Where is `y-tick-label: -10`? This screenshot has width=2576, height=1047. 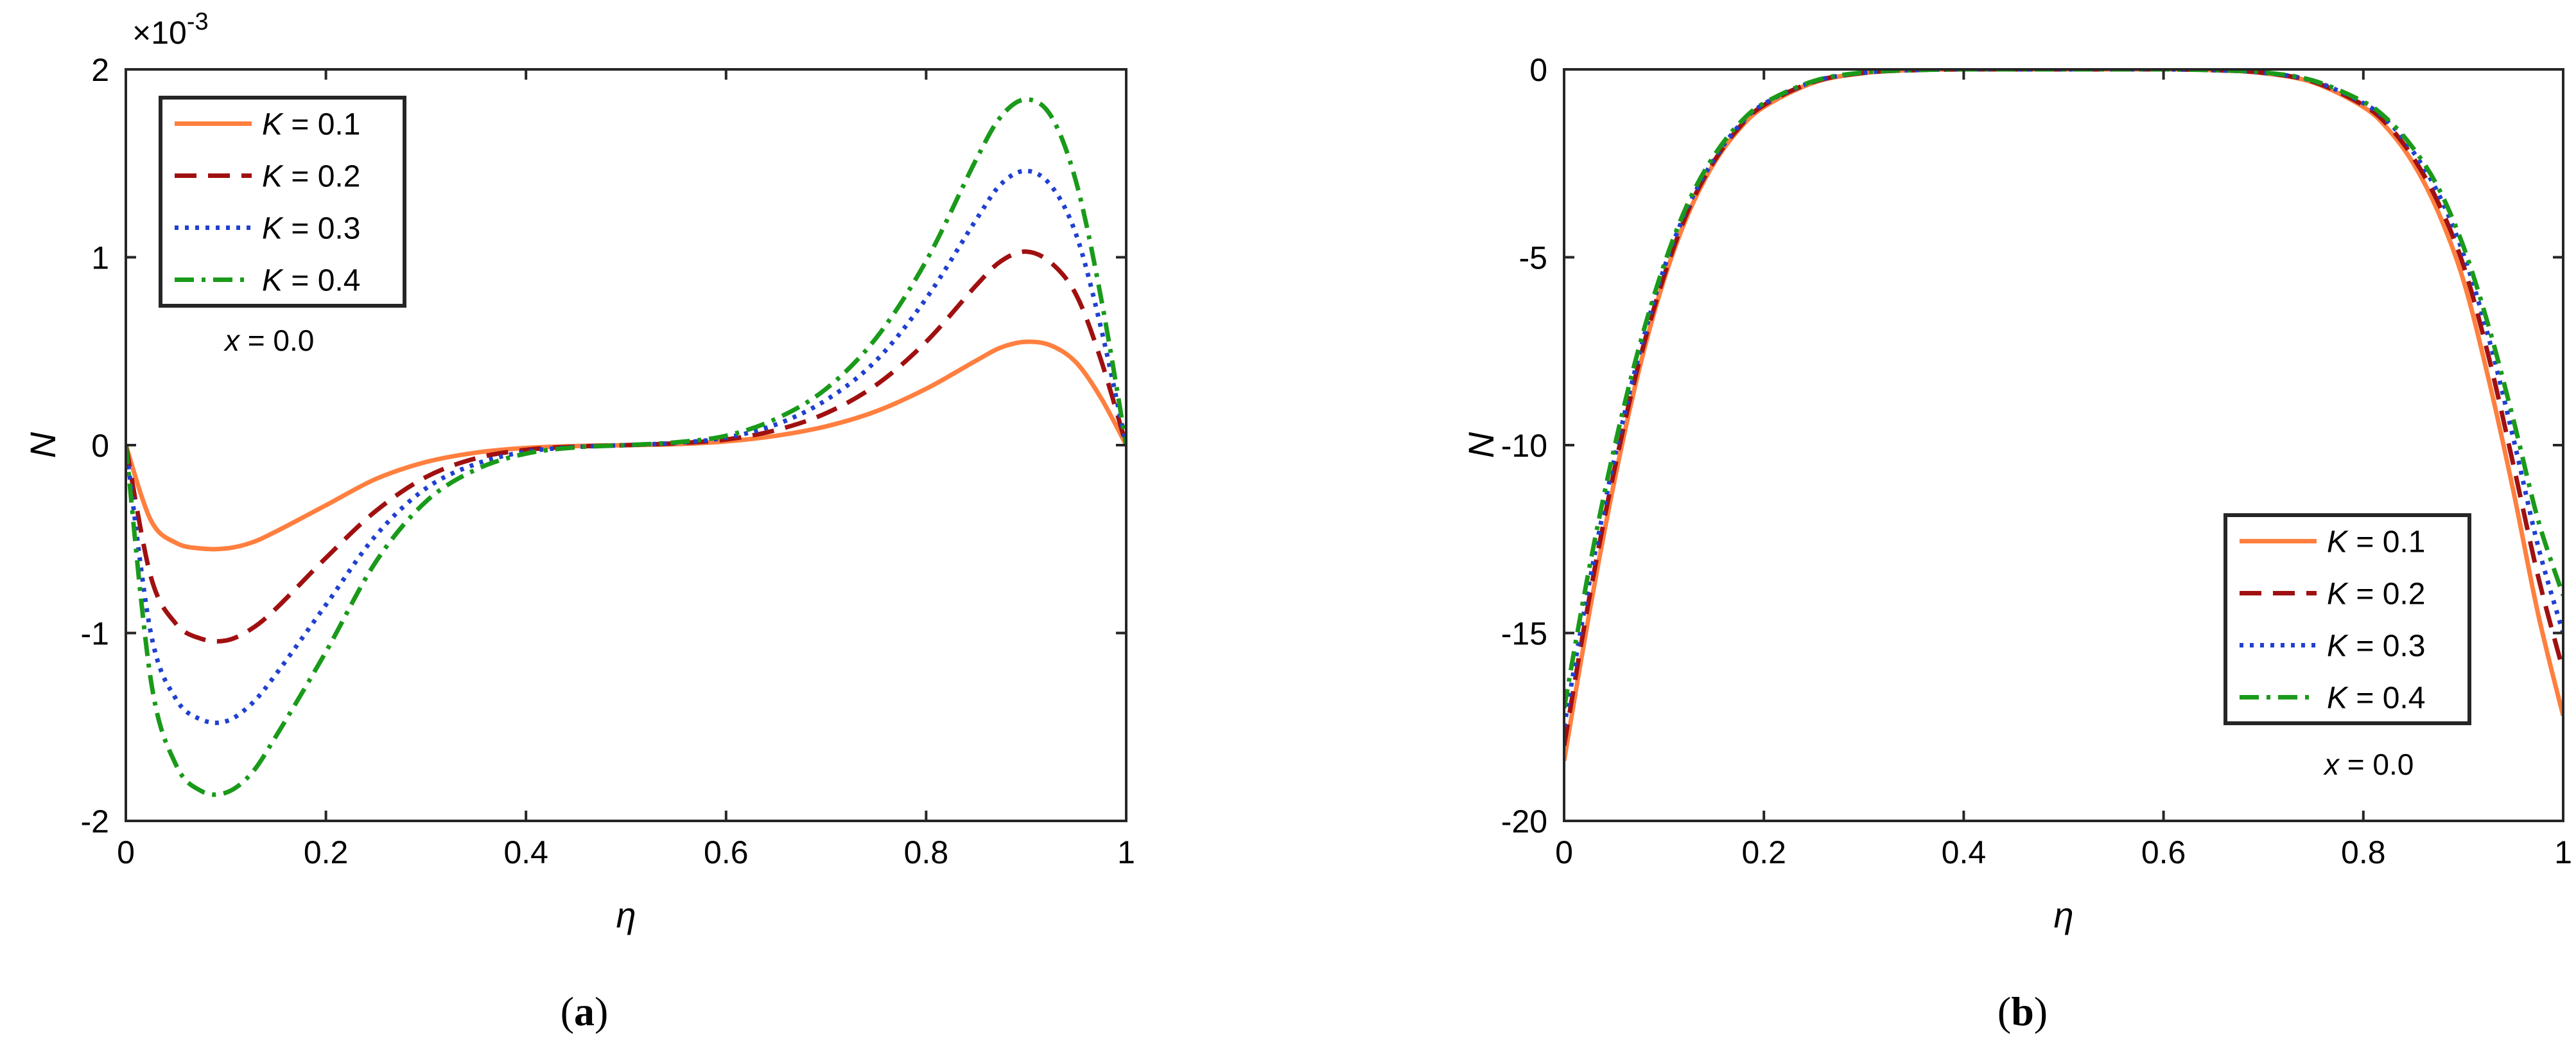
y-tick-label: -10 is located at coordinates (1524, 446).